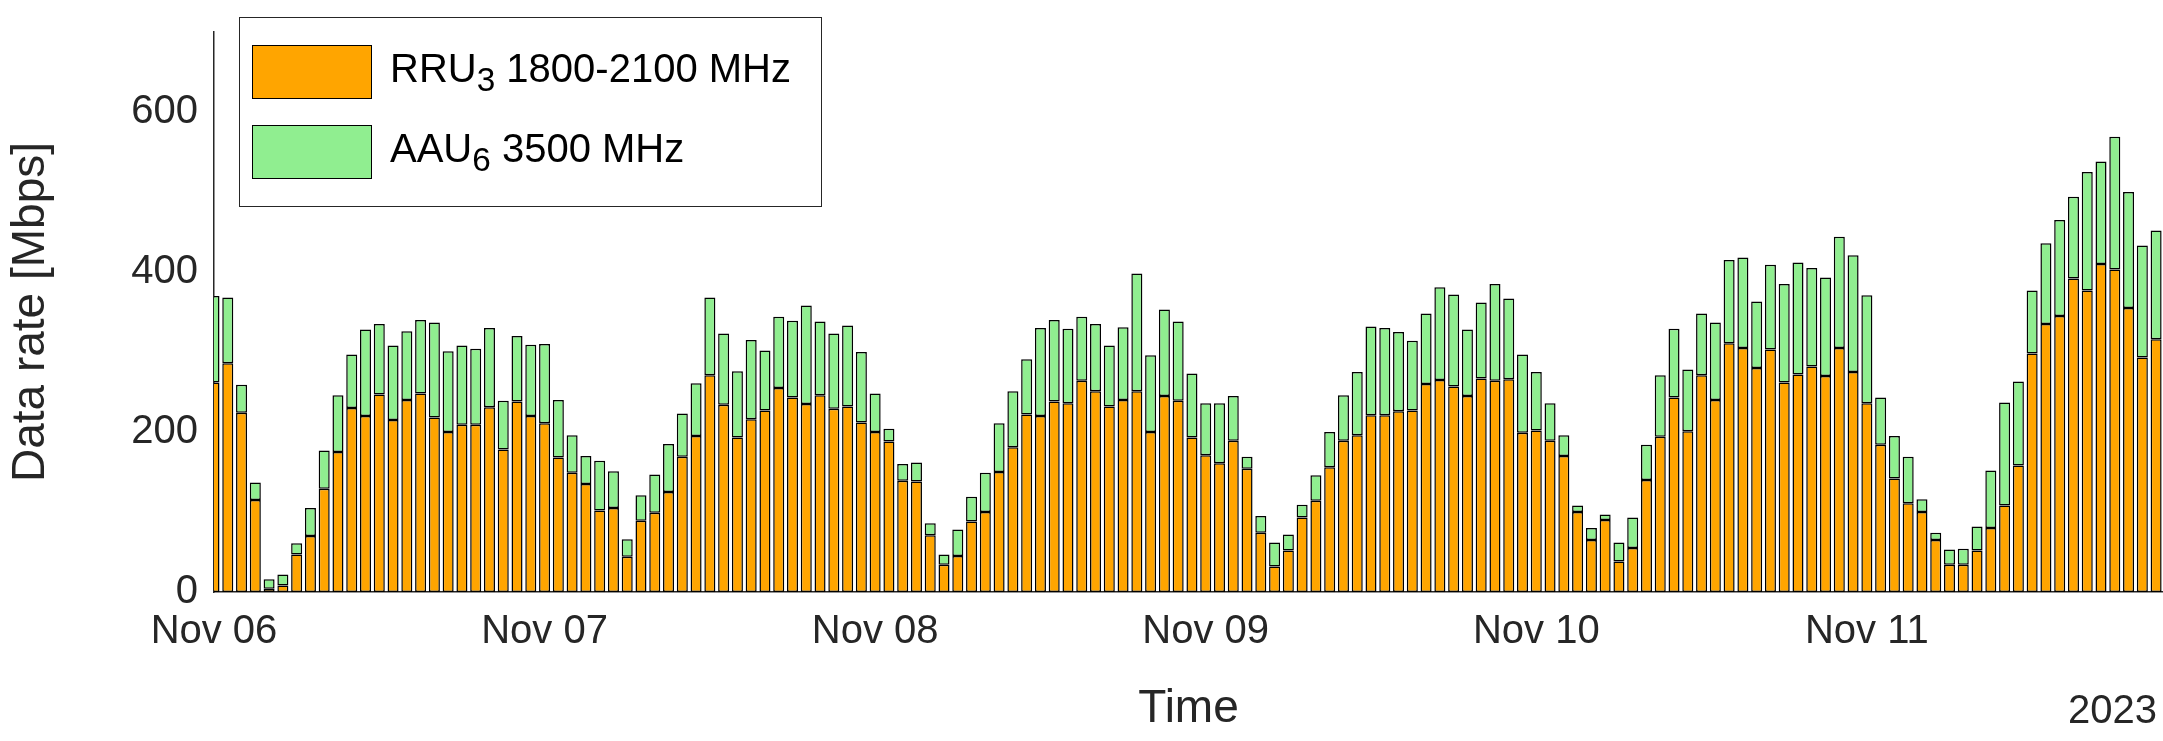 The width and height of the screenshot is (2163, 741). I want to click on x-tick-label: Nov 07, so click(544, 629).